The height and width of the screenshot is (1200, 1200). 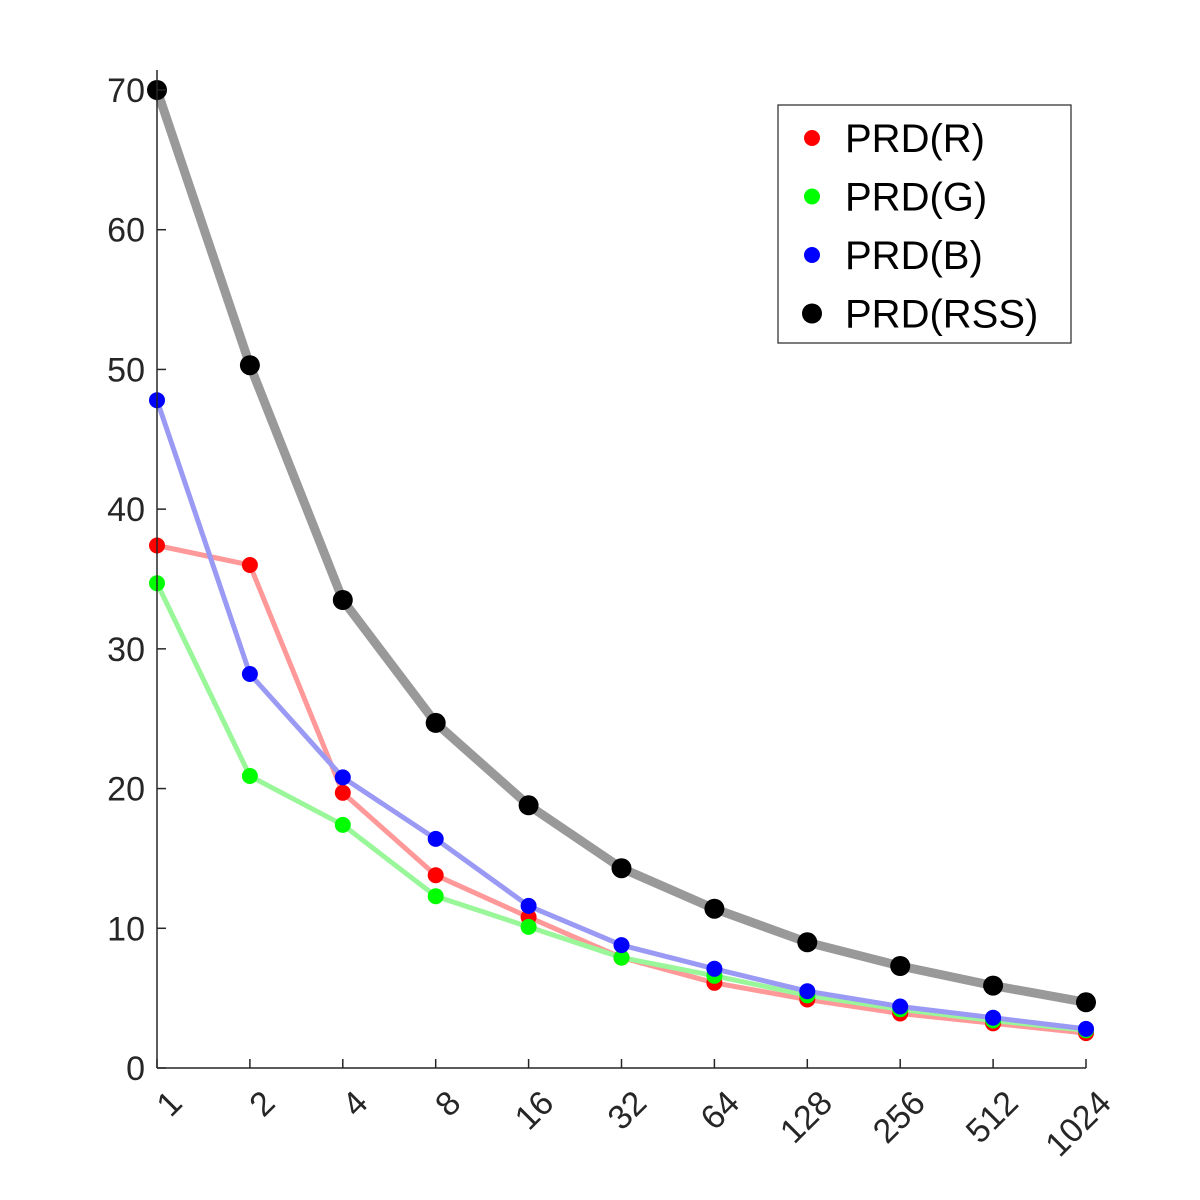 What do you see at coordinates (169, 1104) in the screenshot?
I see `x-tick-label: 1` at bounding box center [169, 1104].